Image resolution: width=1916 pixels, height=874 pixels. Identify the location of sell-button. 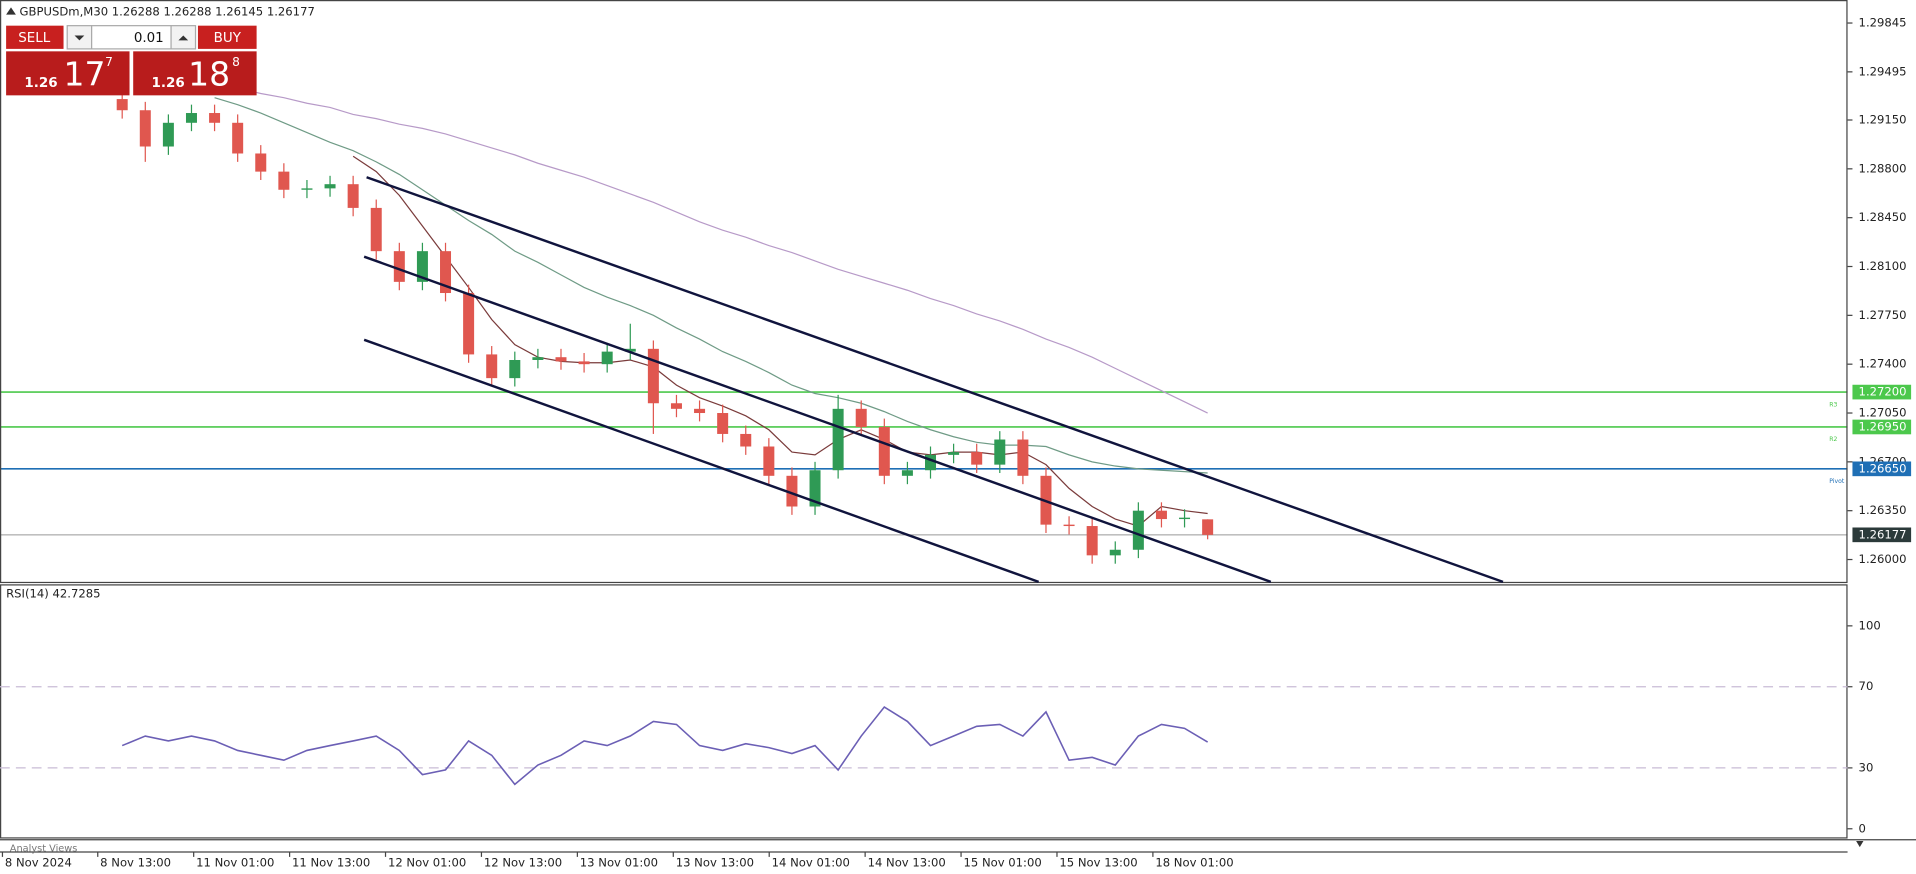
(35, 37).